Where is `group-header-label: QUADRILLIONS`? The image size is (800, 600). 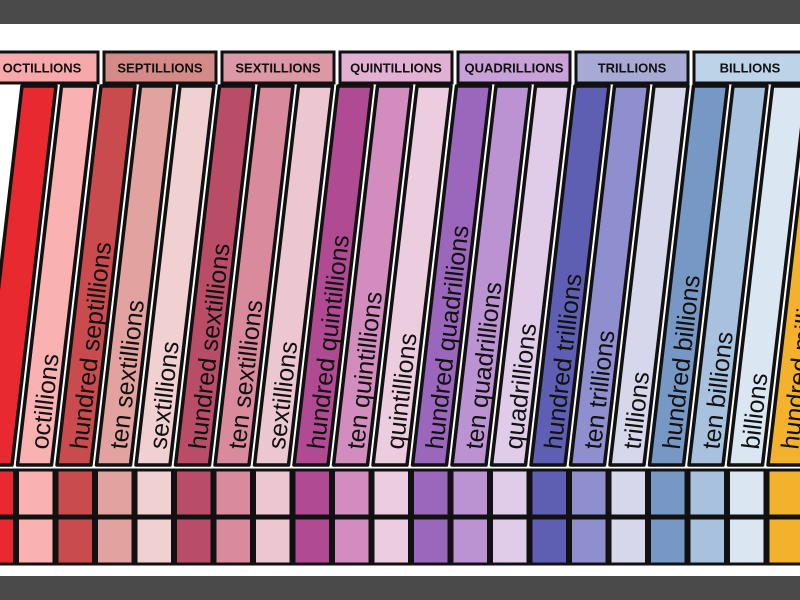
group-header-label: QUADRILLIONS is located at coordinates (514, 68).